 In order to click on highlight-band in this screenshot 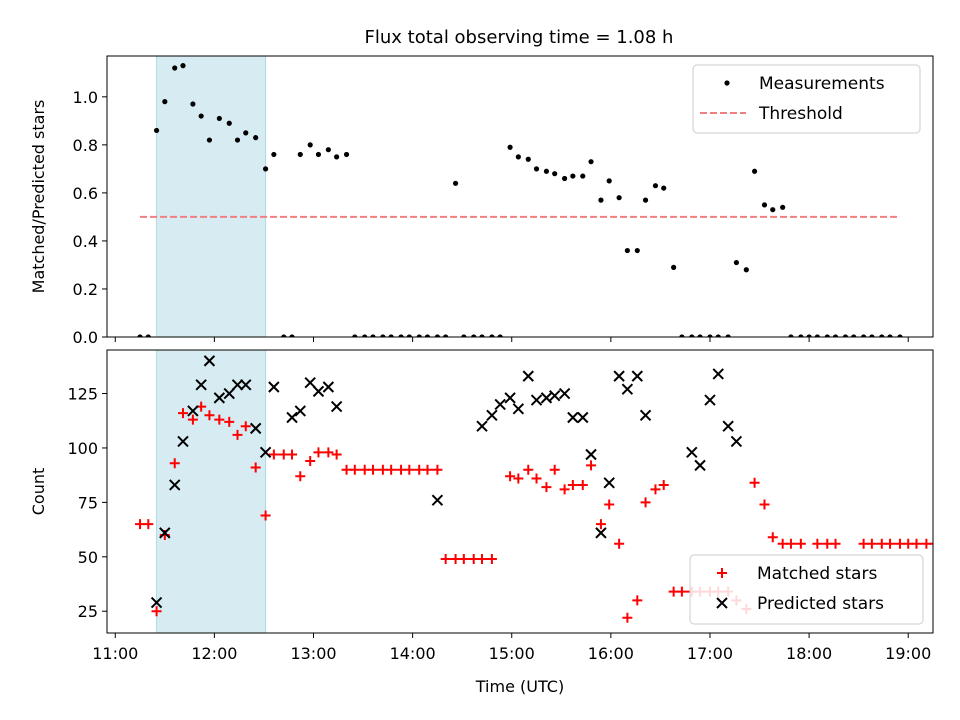, I will do `click(211, 491)`.